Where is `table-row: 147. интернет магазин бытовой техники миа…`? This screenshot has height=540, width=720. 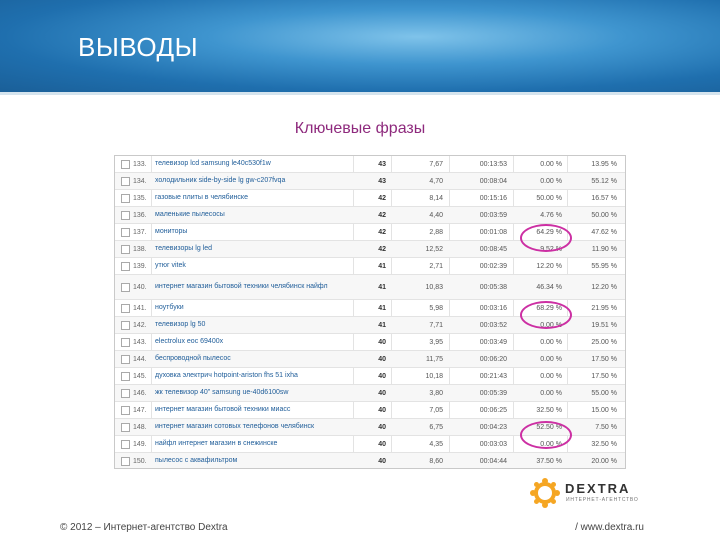
table-row: 147. интернет магазин бытовой техники миа… is located at coordinates (370, 410).